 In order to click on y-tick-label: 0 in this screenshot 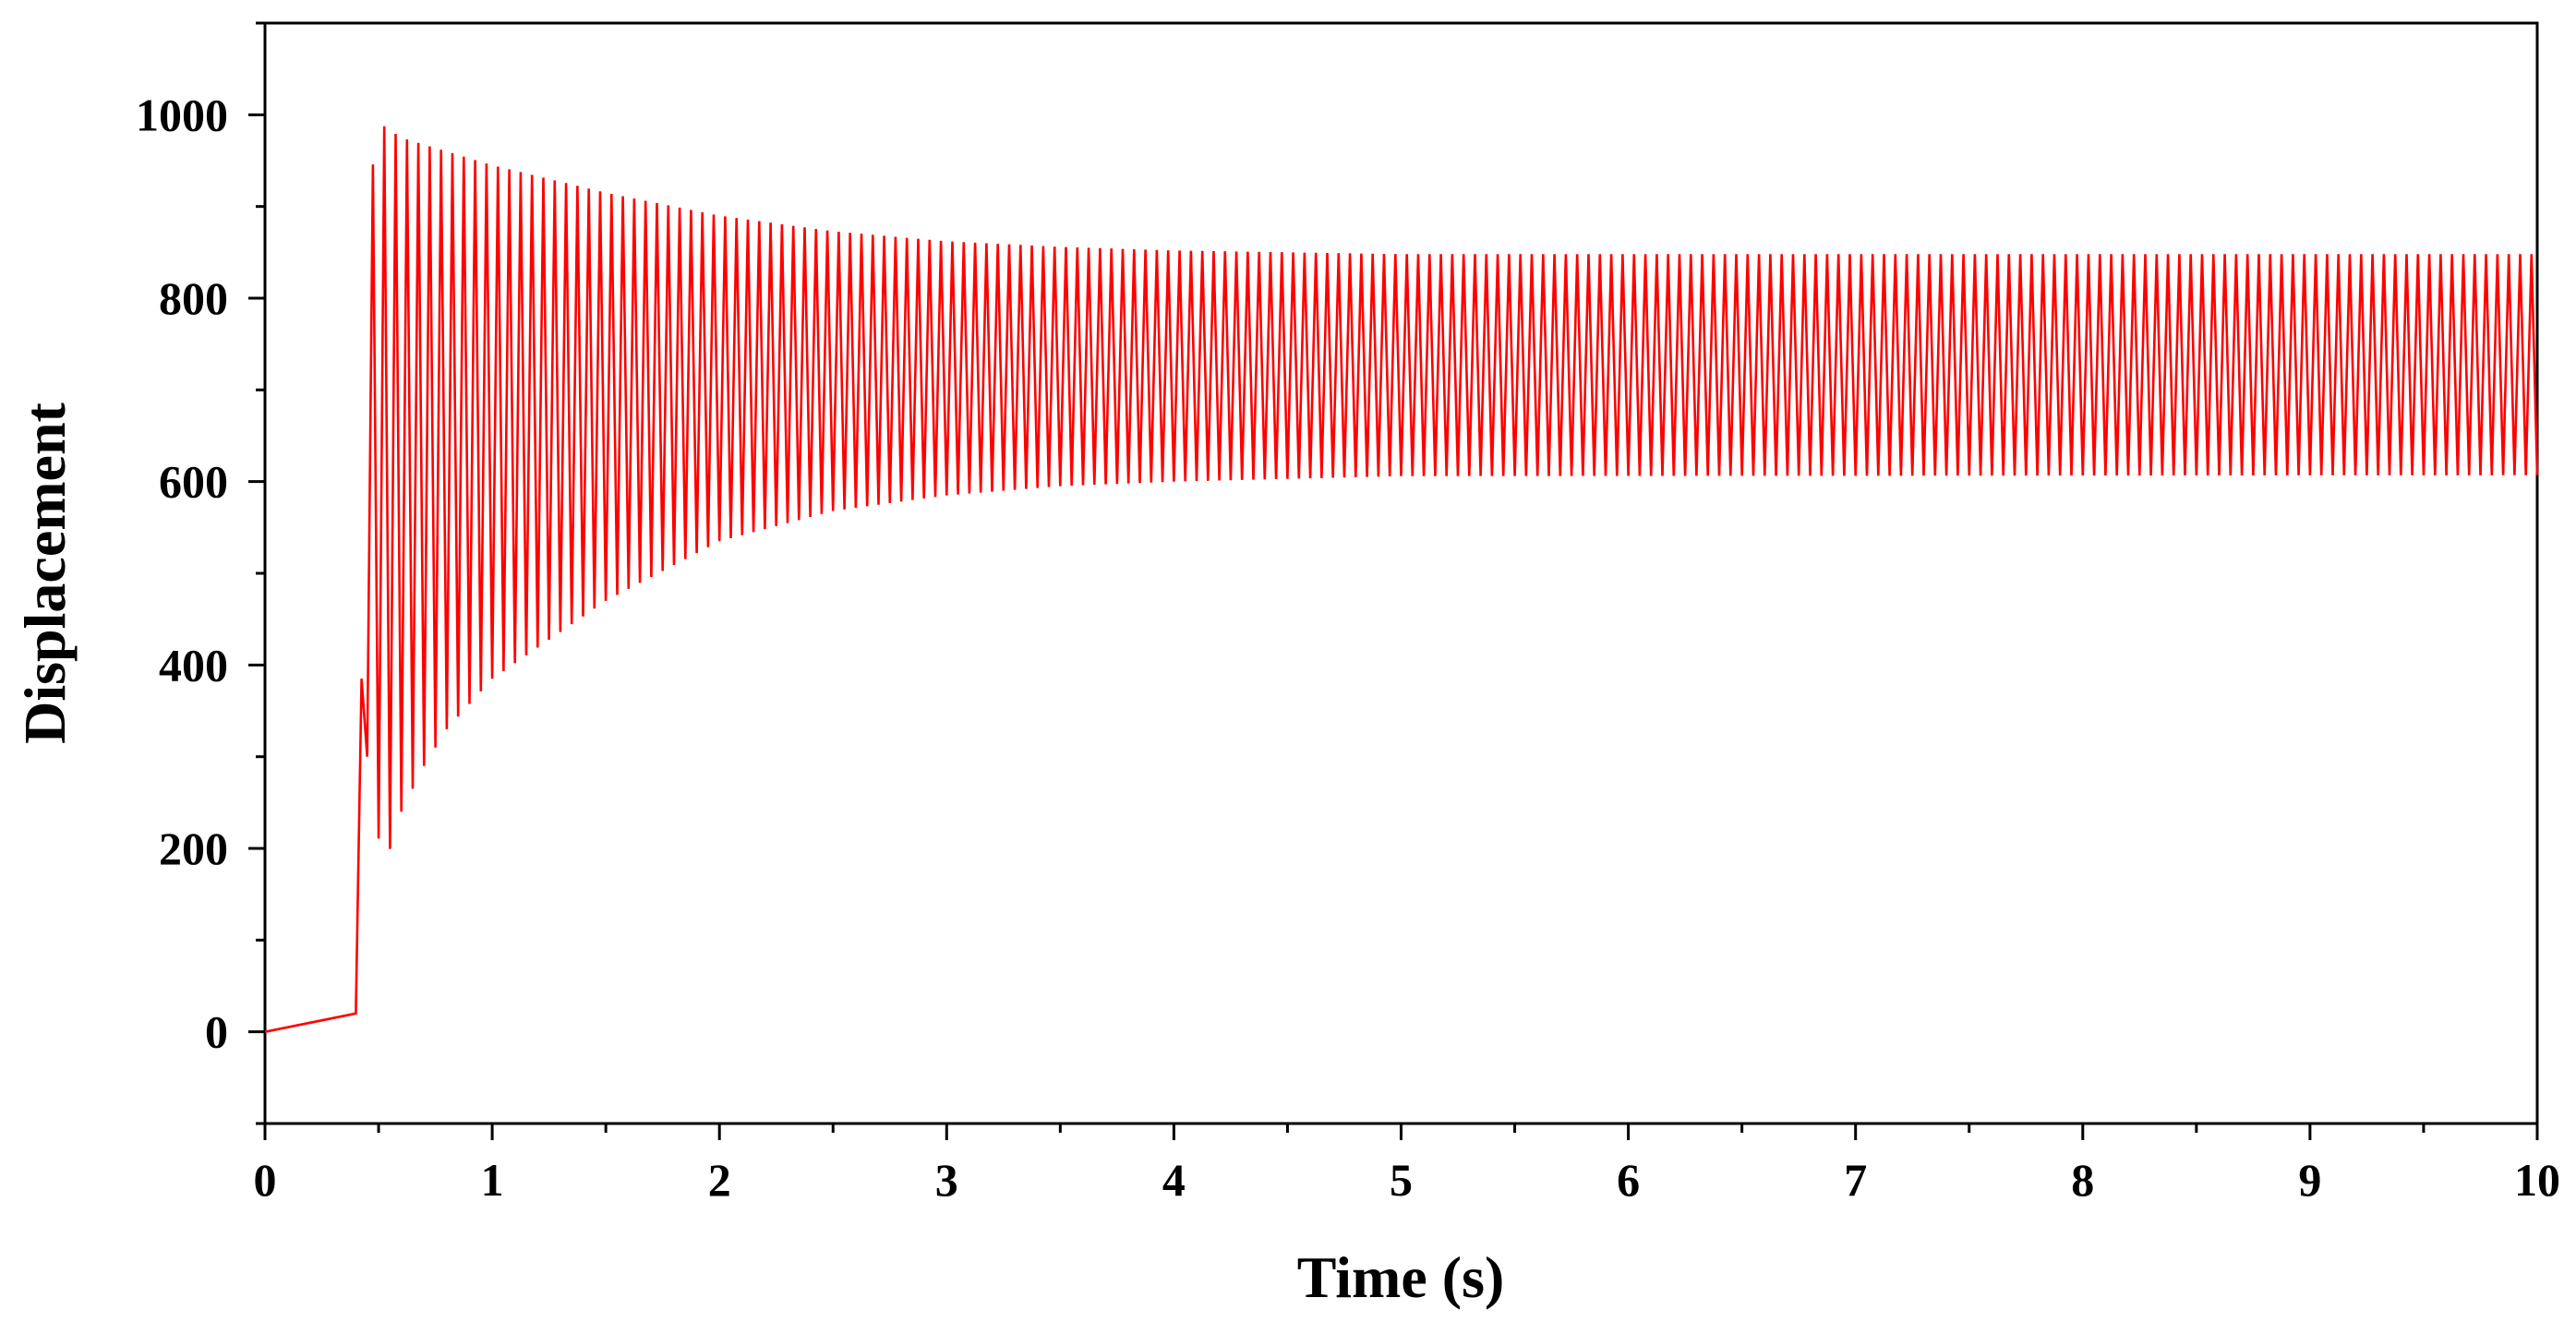, I will do `click(216, 1032)`.